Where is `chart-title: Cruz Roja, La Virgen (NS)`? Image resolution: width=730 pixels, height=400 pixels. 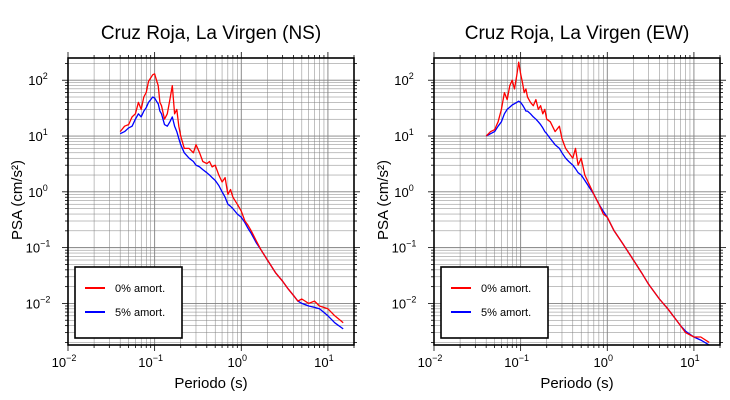
chart-title: Cruz Roja, La Virgen (NS) is located at coordinates (211, 33).